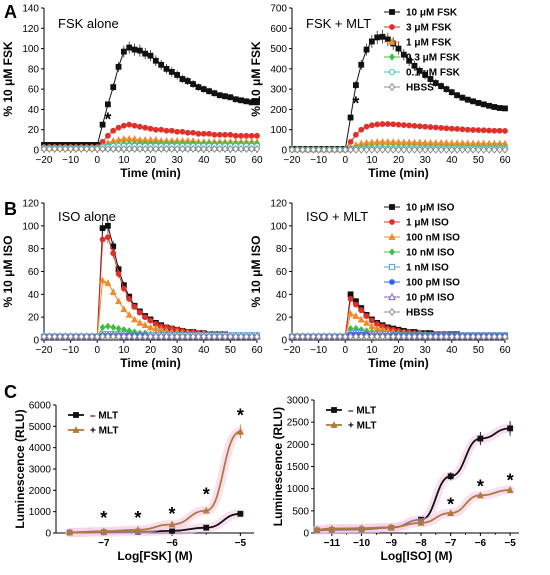 The width and height of the screenshot is (550, 575). Describe the element at coordinates (430, 253) in the screenshot. I see `legend-label: 10 nM ISO` at that location.